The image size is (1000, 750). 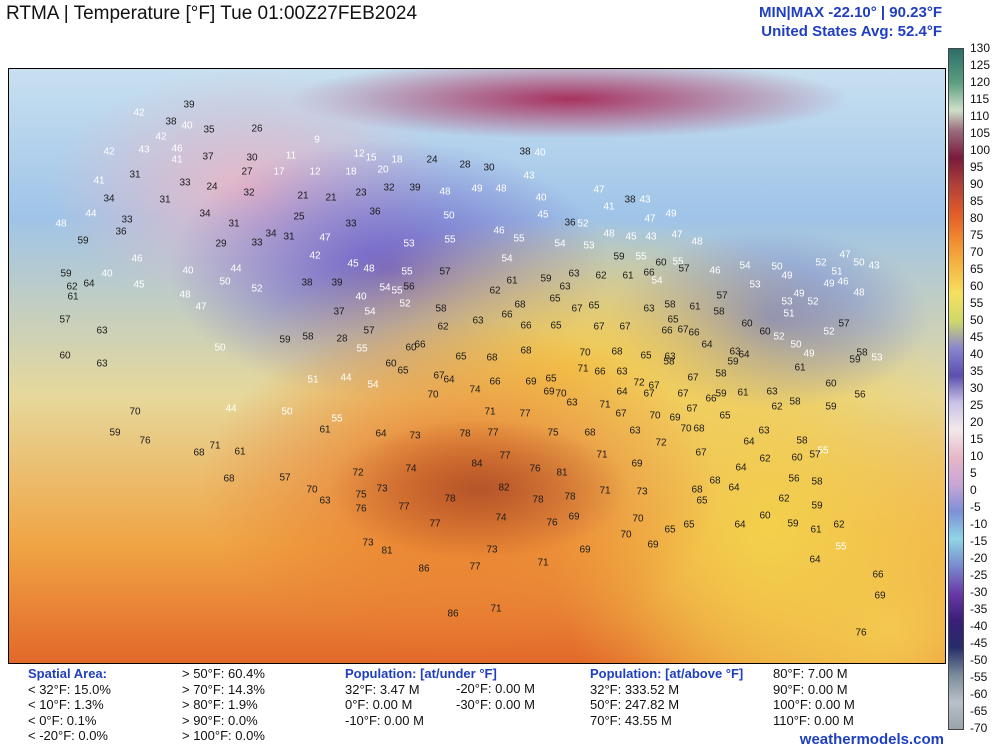 What do you see at coordinates (185, 295) in the screenshot?
I see `temperature-label: 48` at bounding box center [185, 295].